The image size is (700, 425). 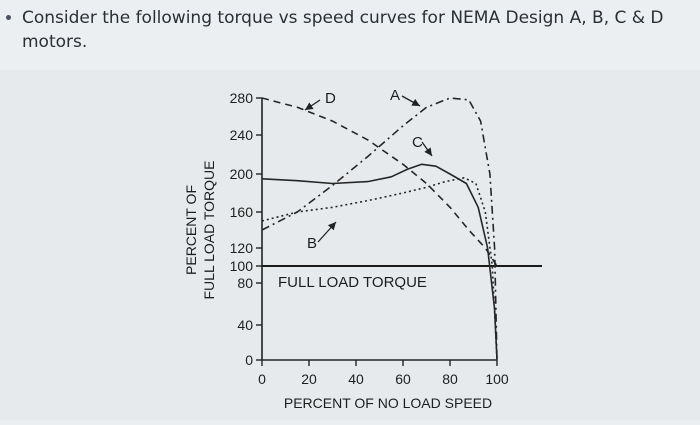 What do you see at coordinates (427, 149) in the screenshot?
I see `curve-arrow-c` at bounding box center [427, 149].